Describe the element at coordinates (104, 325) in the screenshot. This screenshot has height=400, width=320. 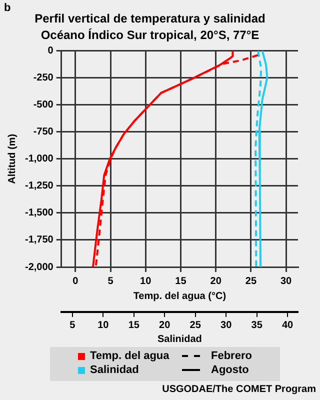
I see `x2-tick-label: 10` at that location.